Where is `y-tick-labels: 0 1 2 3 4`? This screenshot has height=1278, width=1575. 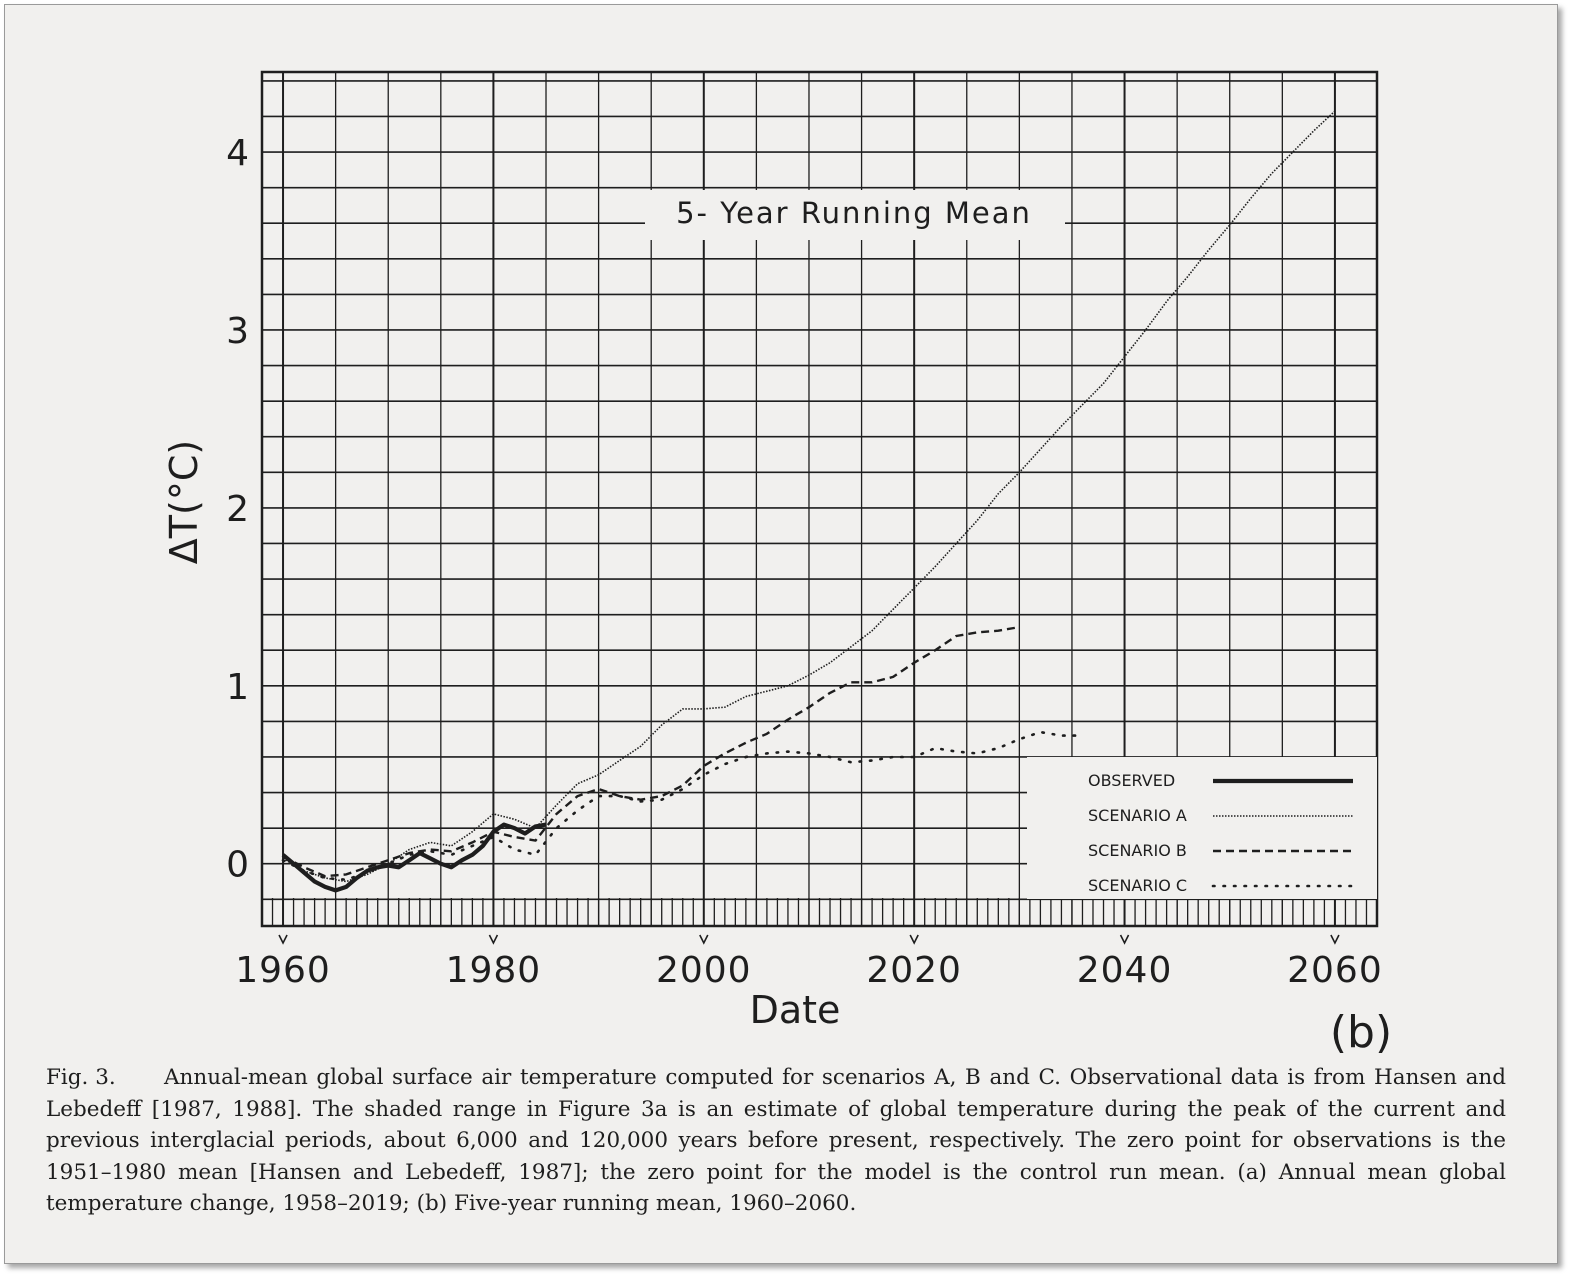 y-tick-labels: 0 1 2 3 4 is located at coordinates (237, 509).